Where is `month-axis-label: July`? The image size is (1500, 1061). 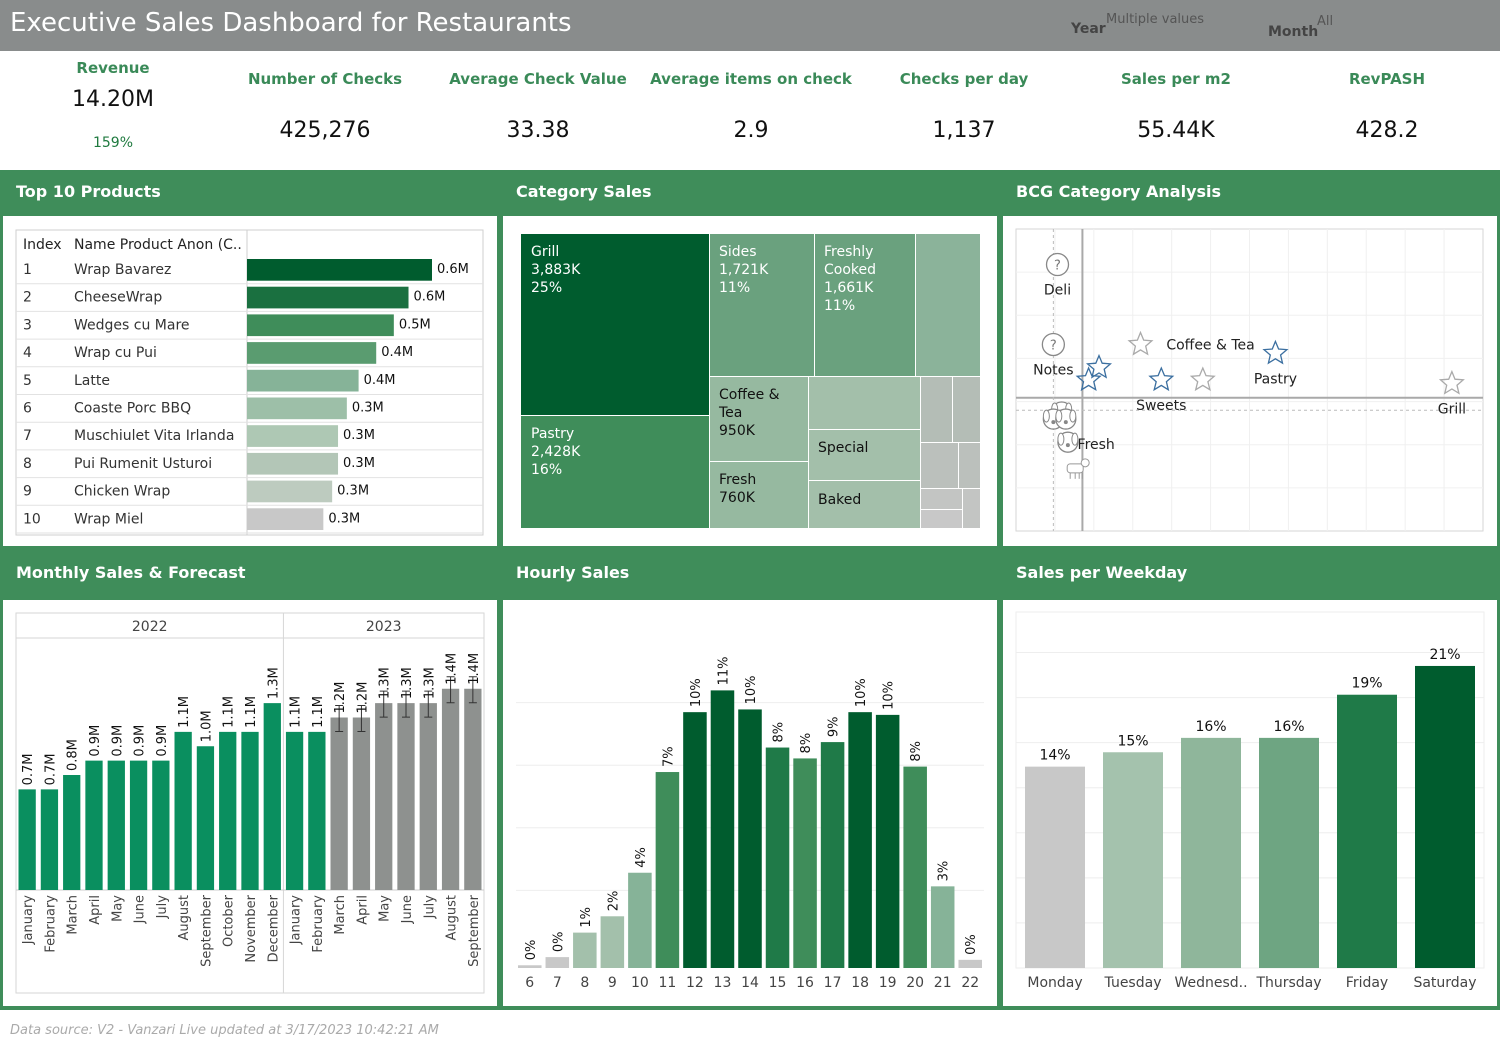
month-axis-label: July is located at coordinates (429, 907).